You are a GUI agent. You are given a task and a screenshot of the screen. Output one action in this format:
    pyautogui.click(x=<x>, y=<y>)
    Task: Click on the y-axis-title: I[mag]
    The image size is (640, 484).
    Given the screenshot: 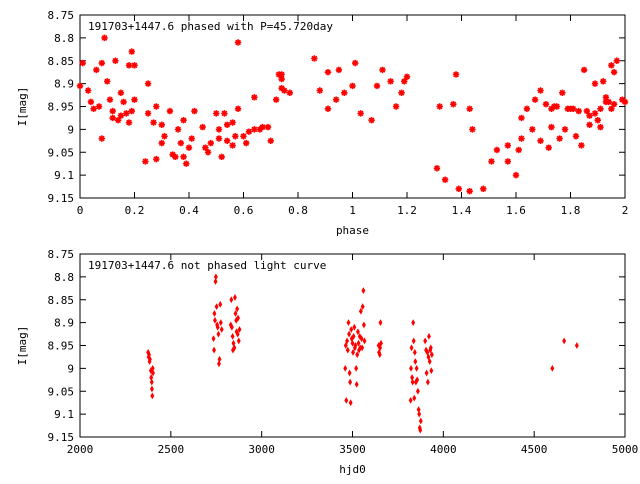 What is the action you would take?
    pyautogui.click(x=22, y=346)
    